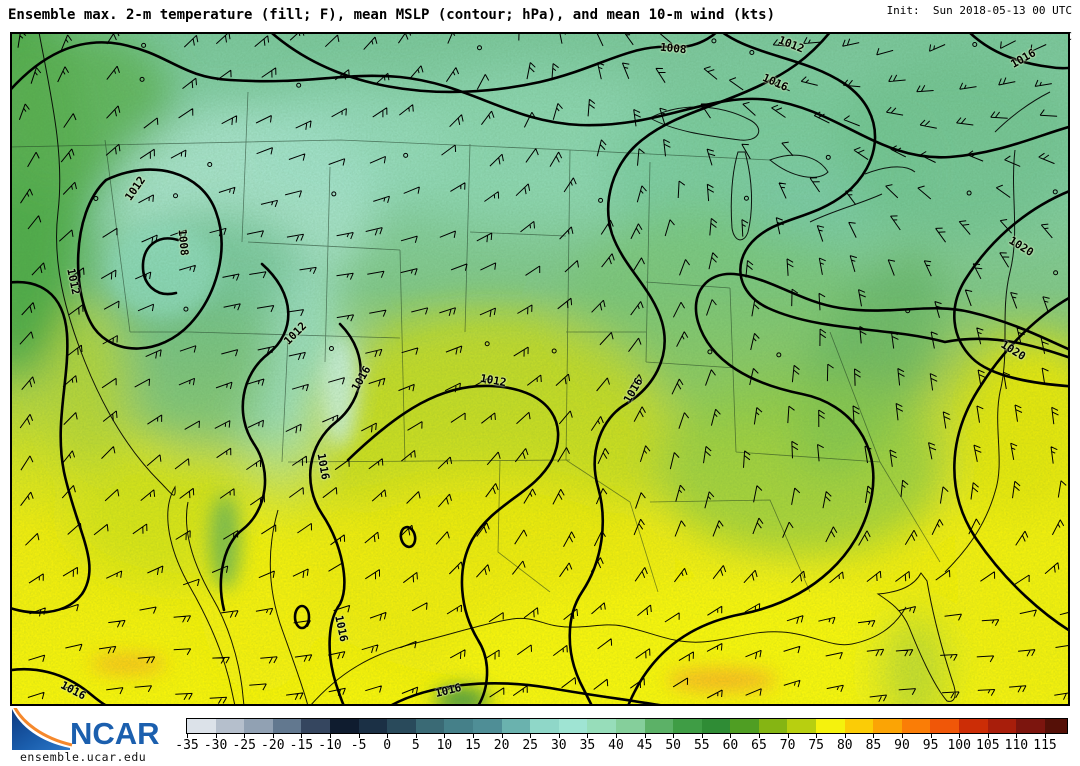  Describe the element at coordinates (902, 745) in the screenshot. I see `colorbar-tick-label: 90` at that location.